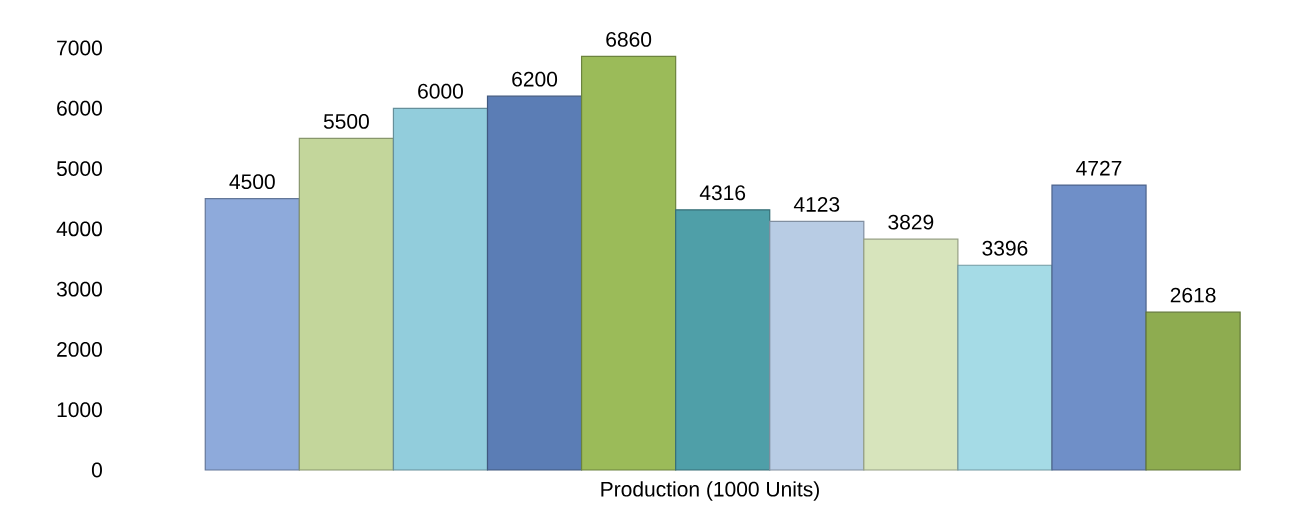 The width and height of the screenshot is (1302, 529). What do you see at coordinates (911, 222) in the screenshot?
I see `data-label: 3829` at bounding box center [911, 222].